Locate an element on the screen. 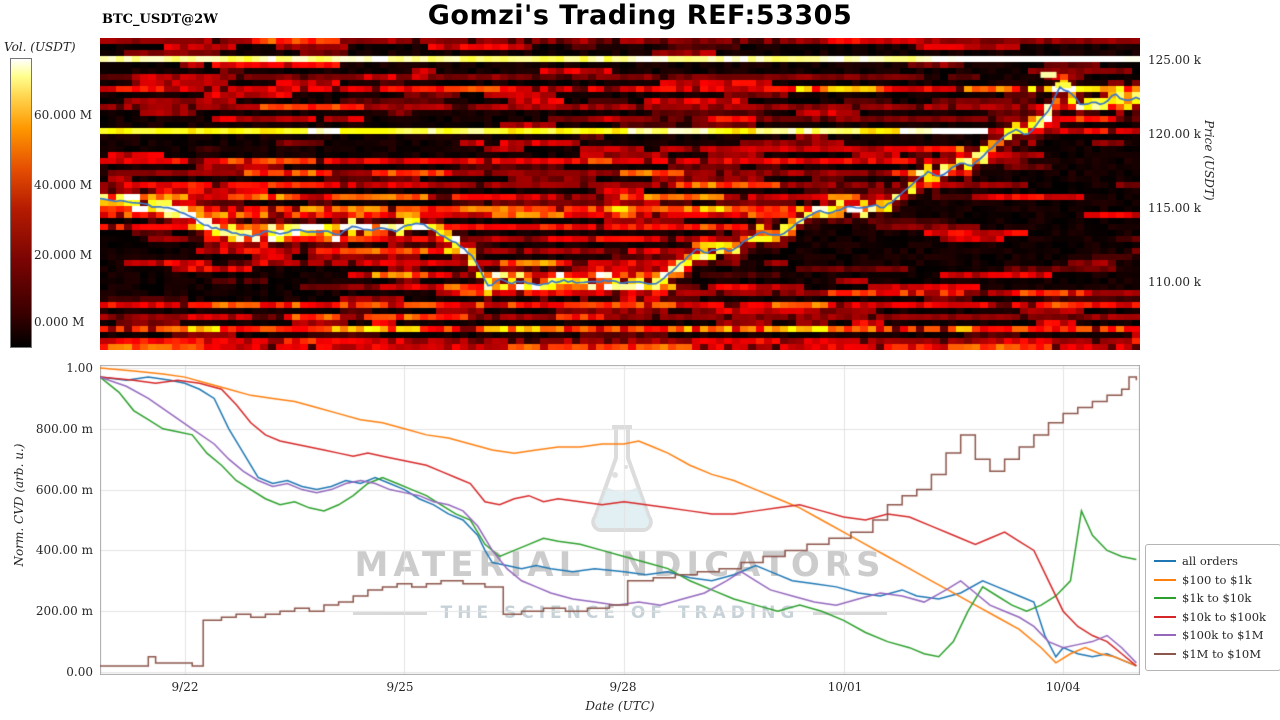 Image resolution: width=1280 pixels, height=720 pixels. price-tick: 125.00 k is located at coordinates (1175, 60).